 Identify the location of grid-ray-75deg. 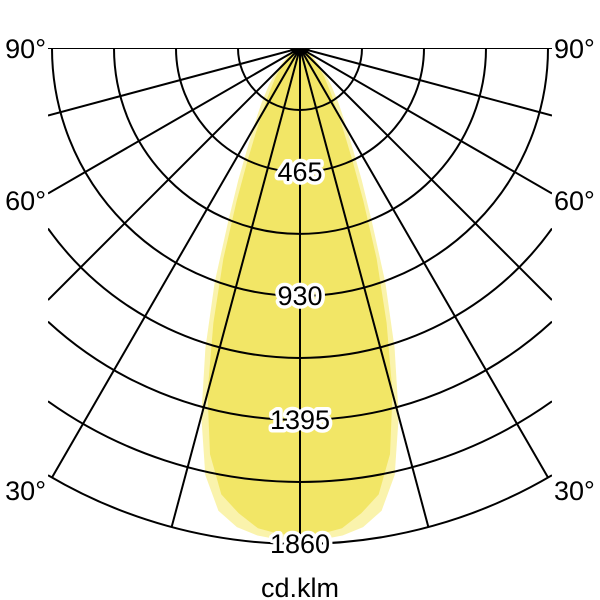
(425, 82).